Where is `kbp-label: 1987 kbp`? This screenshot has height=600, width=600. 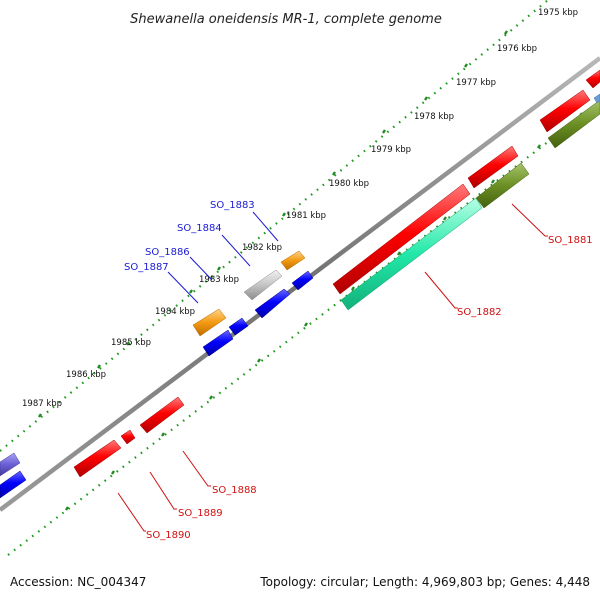
kbp-label: 1987 kbp is located at coordinates (42, 404).